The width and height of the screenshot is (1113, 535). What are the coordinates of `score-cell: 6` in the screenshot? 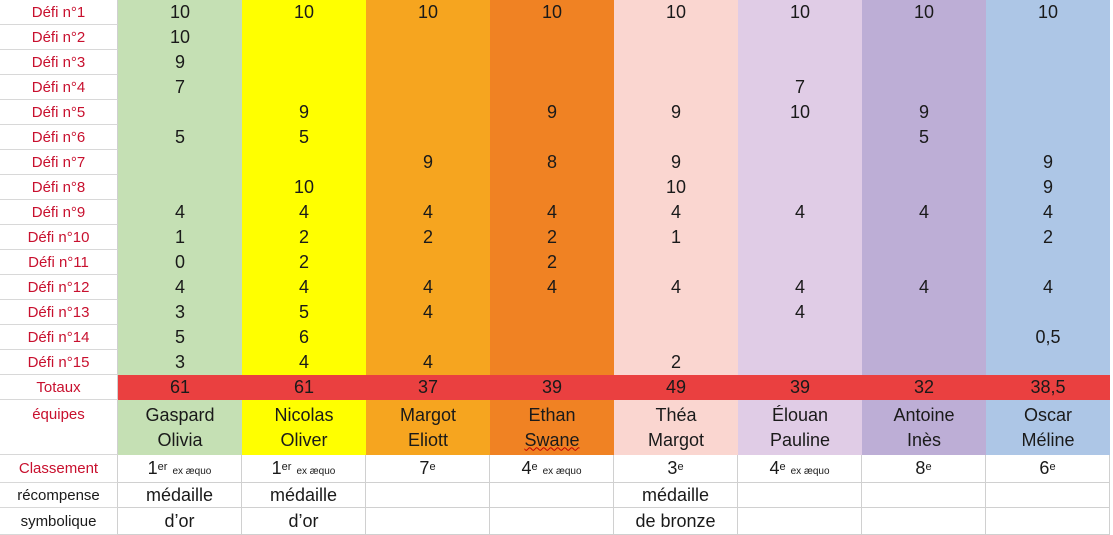 It's located at (304, 337).